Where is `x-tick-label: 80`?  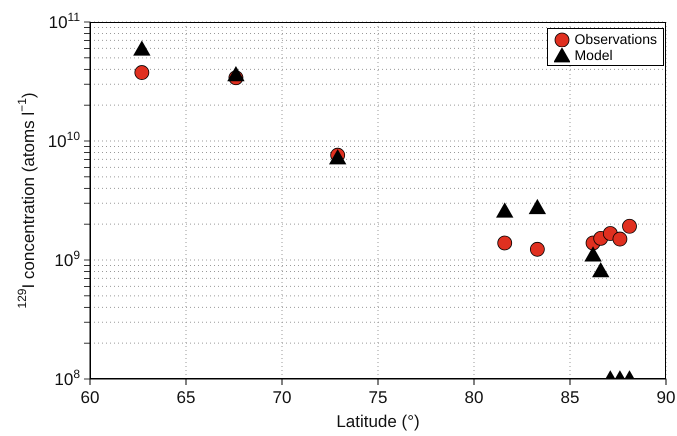
x-tick-label: 80 is located at coordinates (474, 397).